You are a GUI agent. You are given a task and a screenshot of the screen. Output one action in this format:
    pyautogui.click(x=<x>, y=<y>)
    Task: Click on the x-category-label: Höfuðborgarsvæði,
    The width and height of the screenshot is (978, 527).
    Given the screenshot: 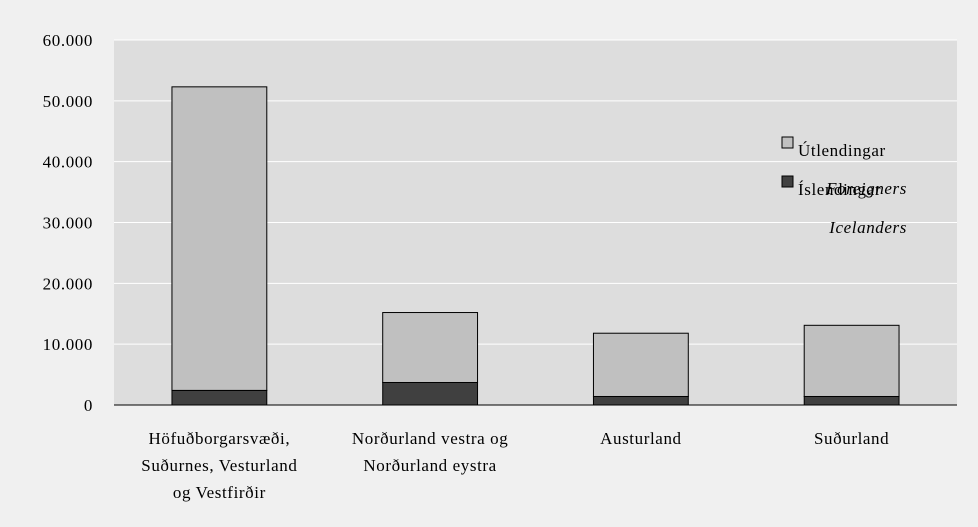 What is the action you would take?
    pyautogui.click(x=220, y=438)
    